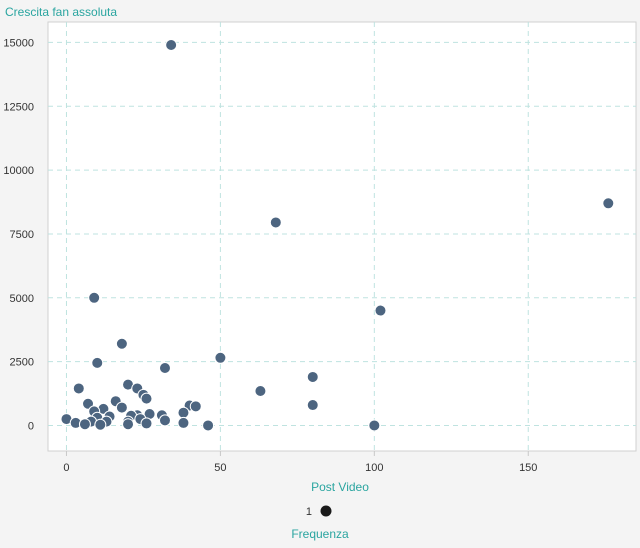 This screenshot has height=548, width=640. Describe the element at coordinates (528, 468) in the screenshot. I see `x-tick-label: 150` at that location.